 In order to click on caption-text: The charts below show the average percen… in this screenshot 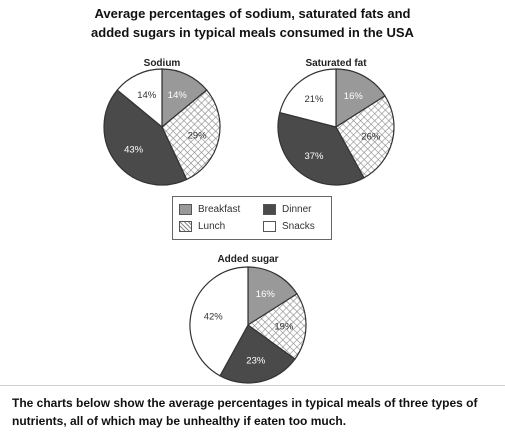, I will do `click(245, 412)`.